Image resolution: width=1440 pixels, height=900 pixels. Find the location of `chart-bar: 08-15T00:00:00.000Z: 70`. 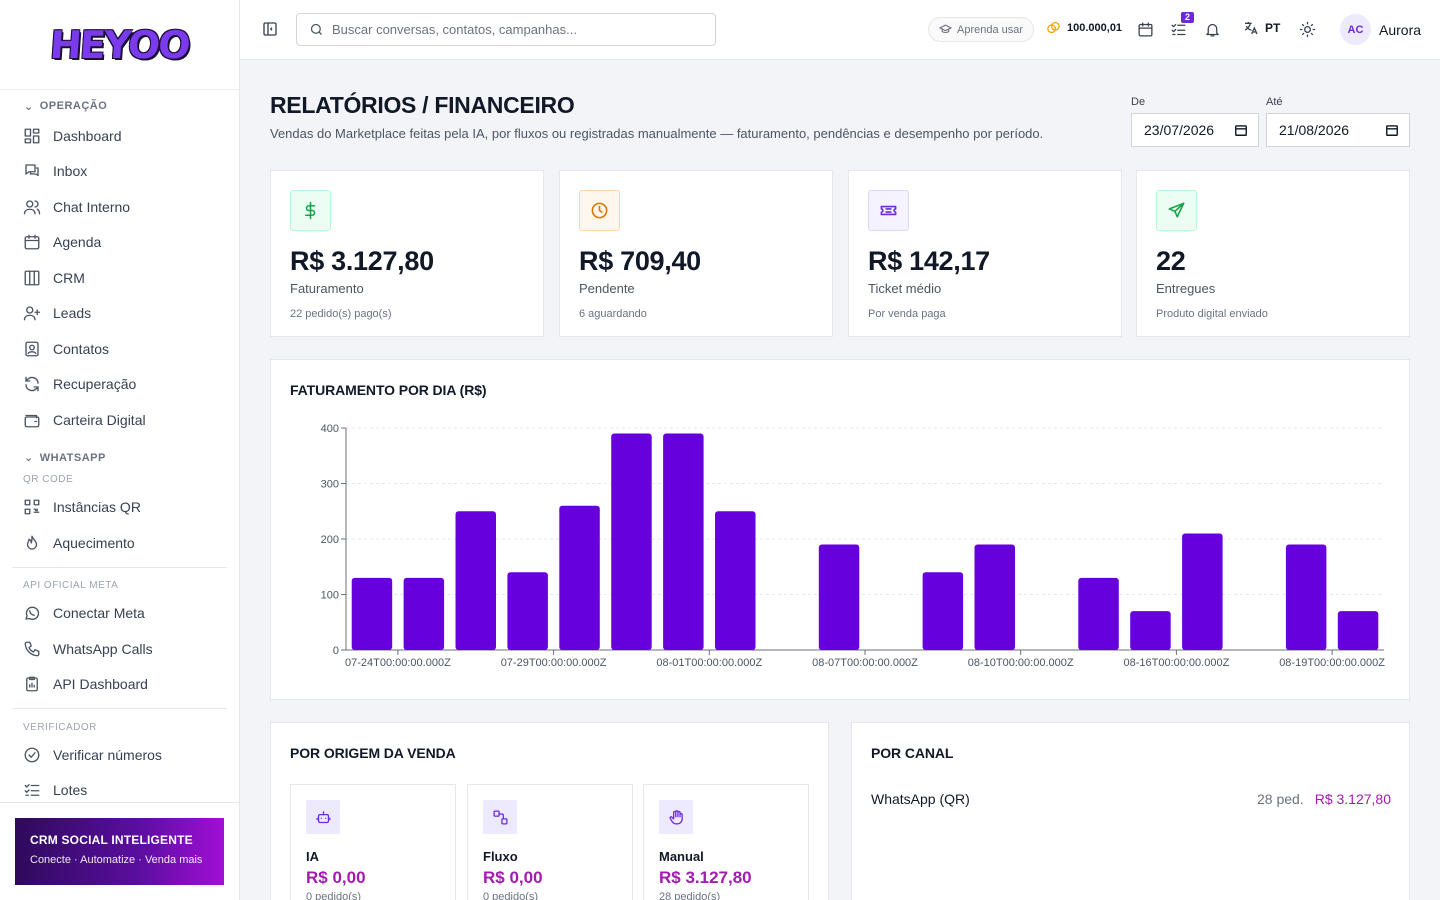

chart-bar: 08-15T00:00:00.000Z: 70 is located at coordinates (1150, 630).